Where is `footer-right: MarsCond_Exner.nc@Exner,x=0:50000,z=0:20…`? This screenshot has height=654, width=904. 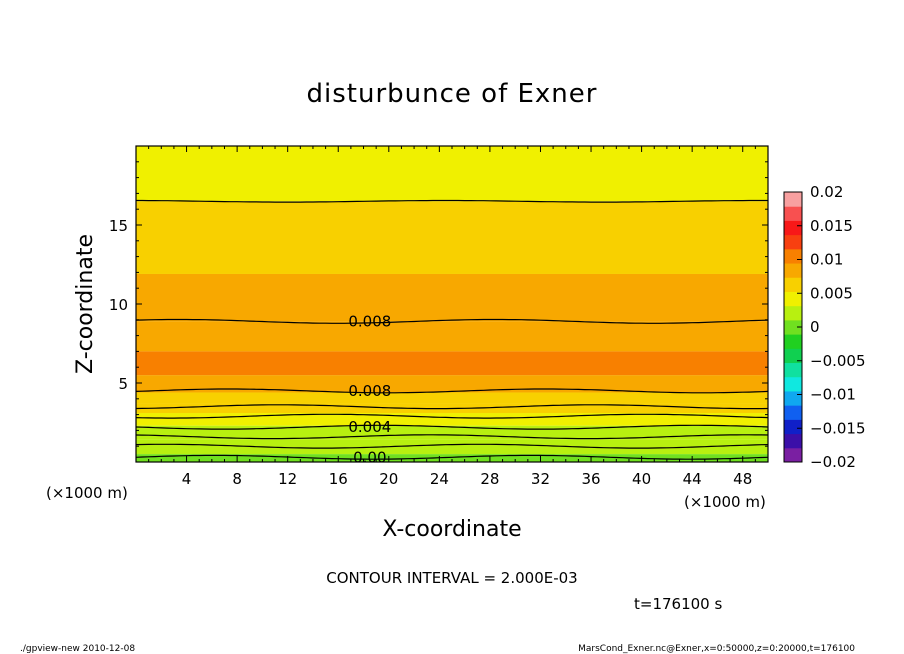
footer-right: MarsCond_Exner.nc@Exner,x=0:50000,z=0:20… is located at coordinates (716, 649).